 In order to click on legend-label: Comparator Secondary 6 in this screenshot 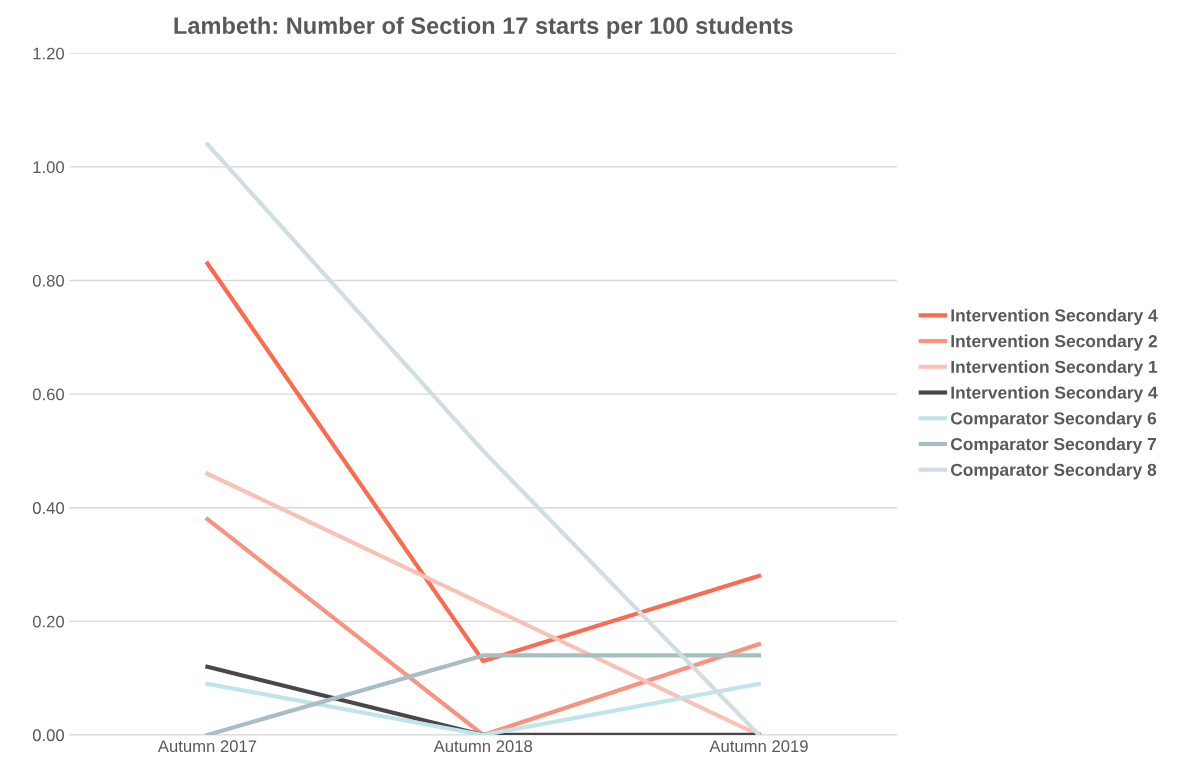, I will do `click(1053, 419)`.